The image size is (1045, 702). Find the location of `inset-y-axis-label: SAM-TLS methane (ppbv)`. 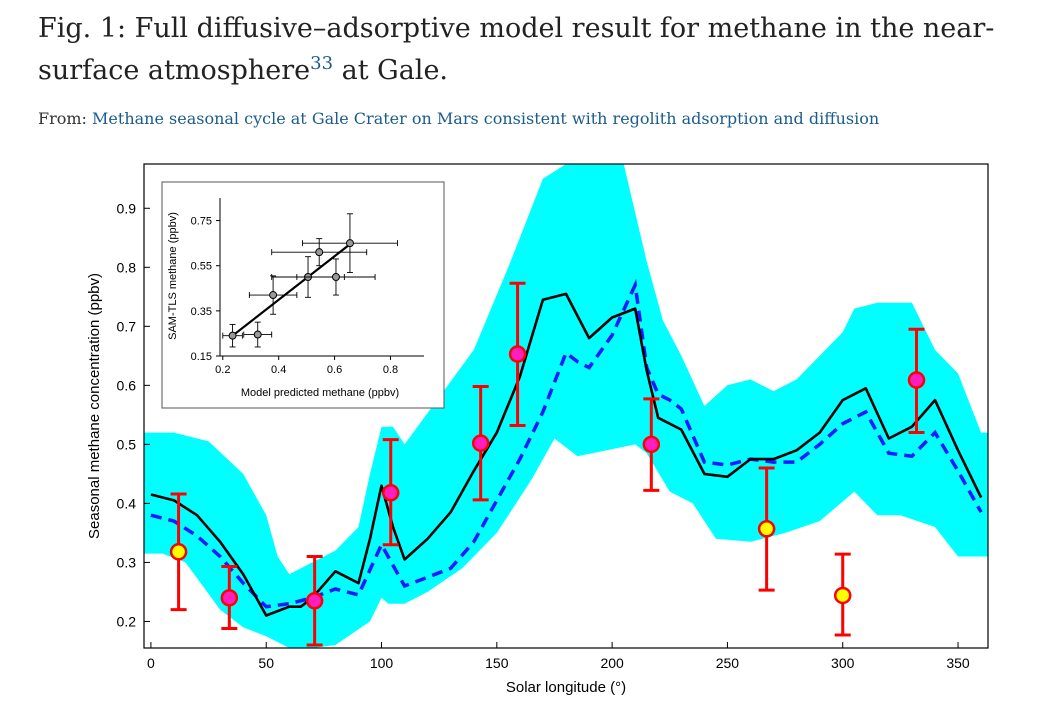

inset-y-axis-label: SAM-TLS methane (ppbv) is located at coordinates (173, 276).